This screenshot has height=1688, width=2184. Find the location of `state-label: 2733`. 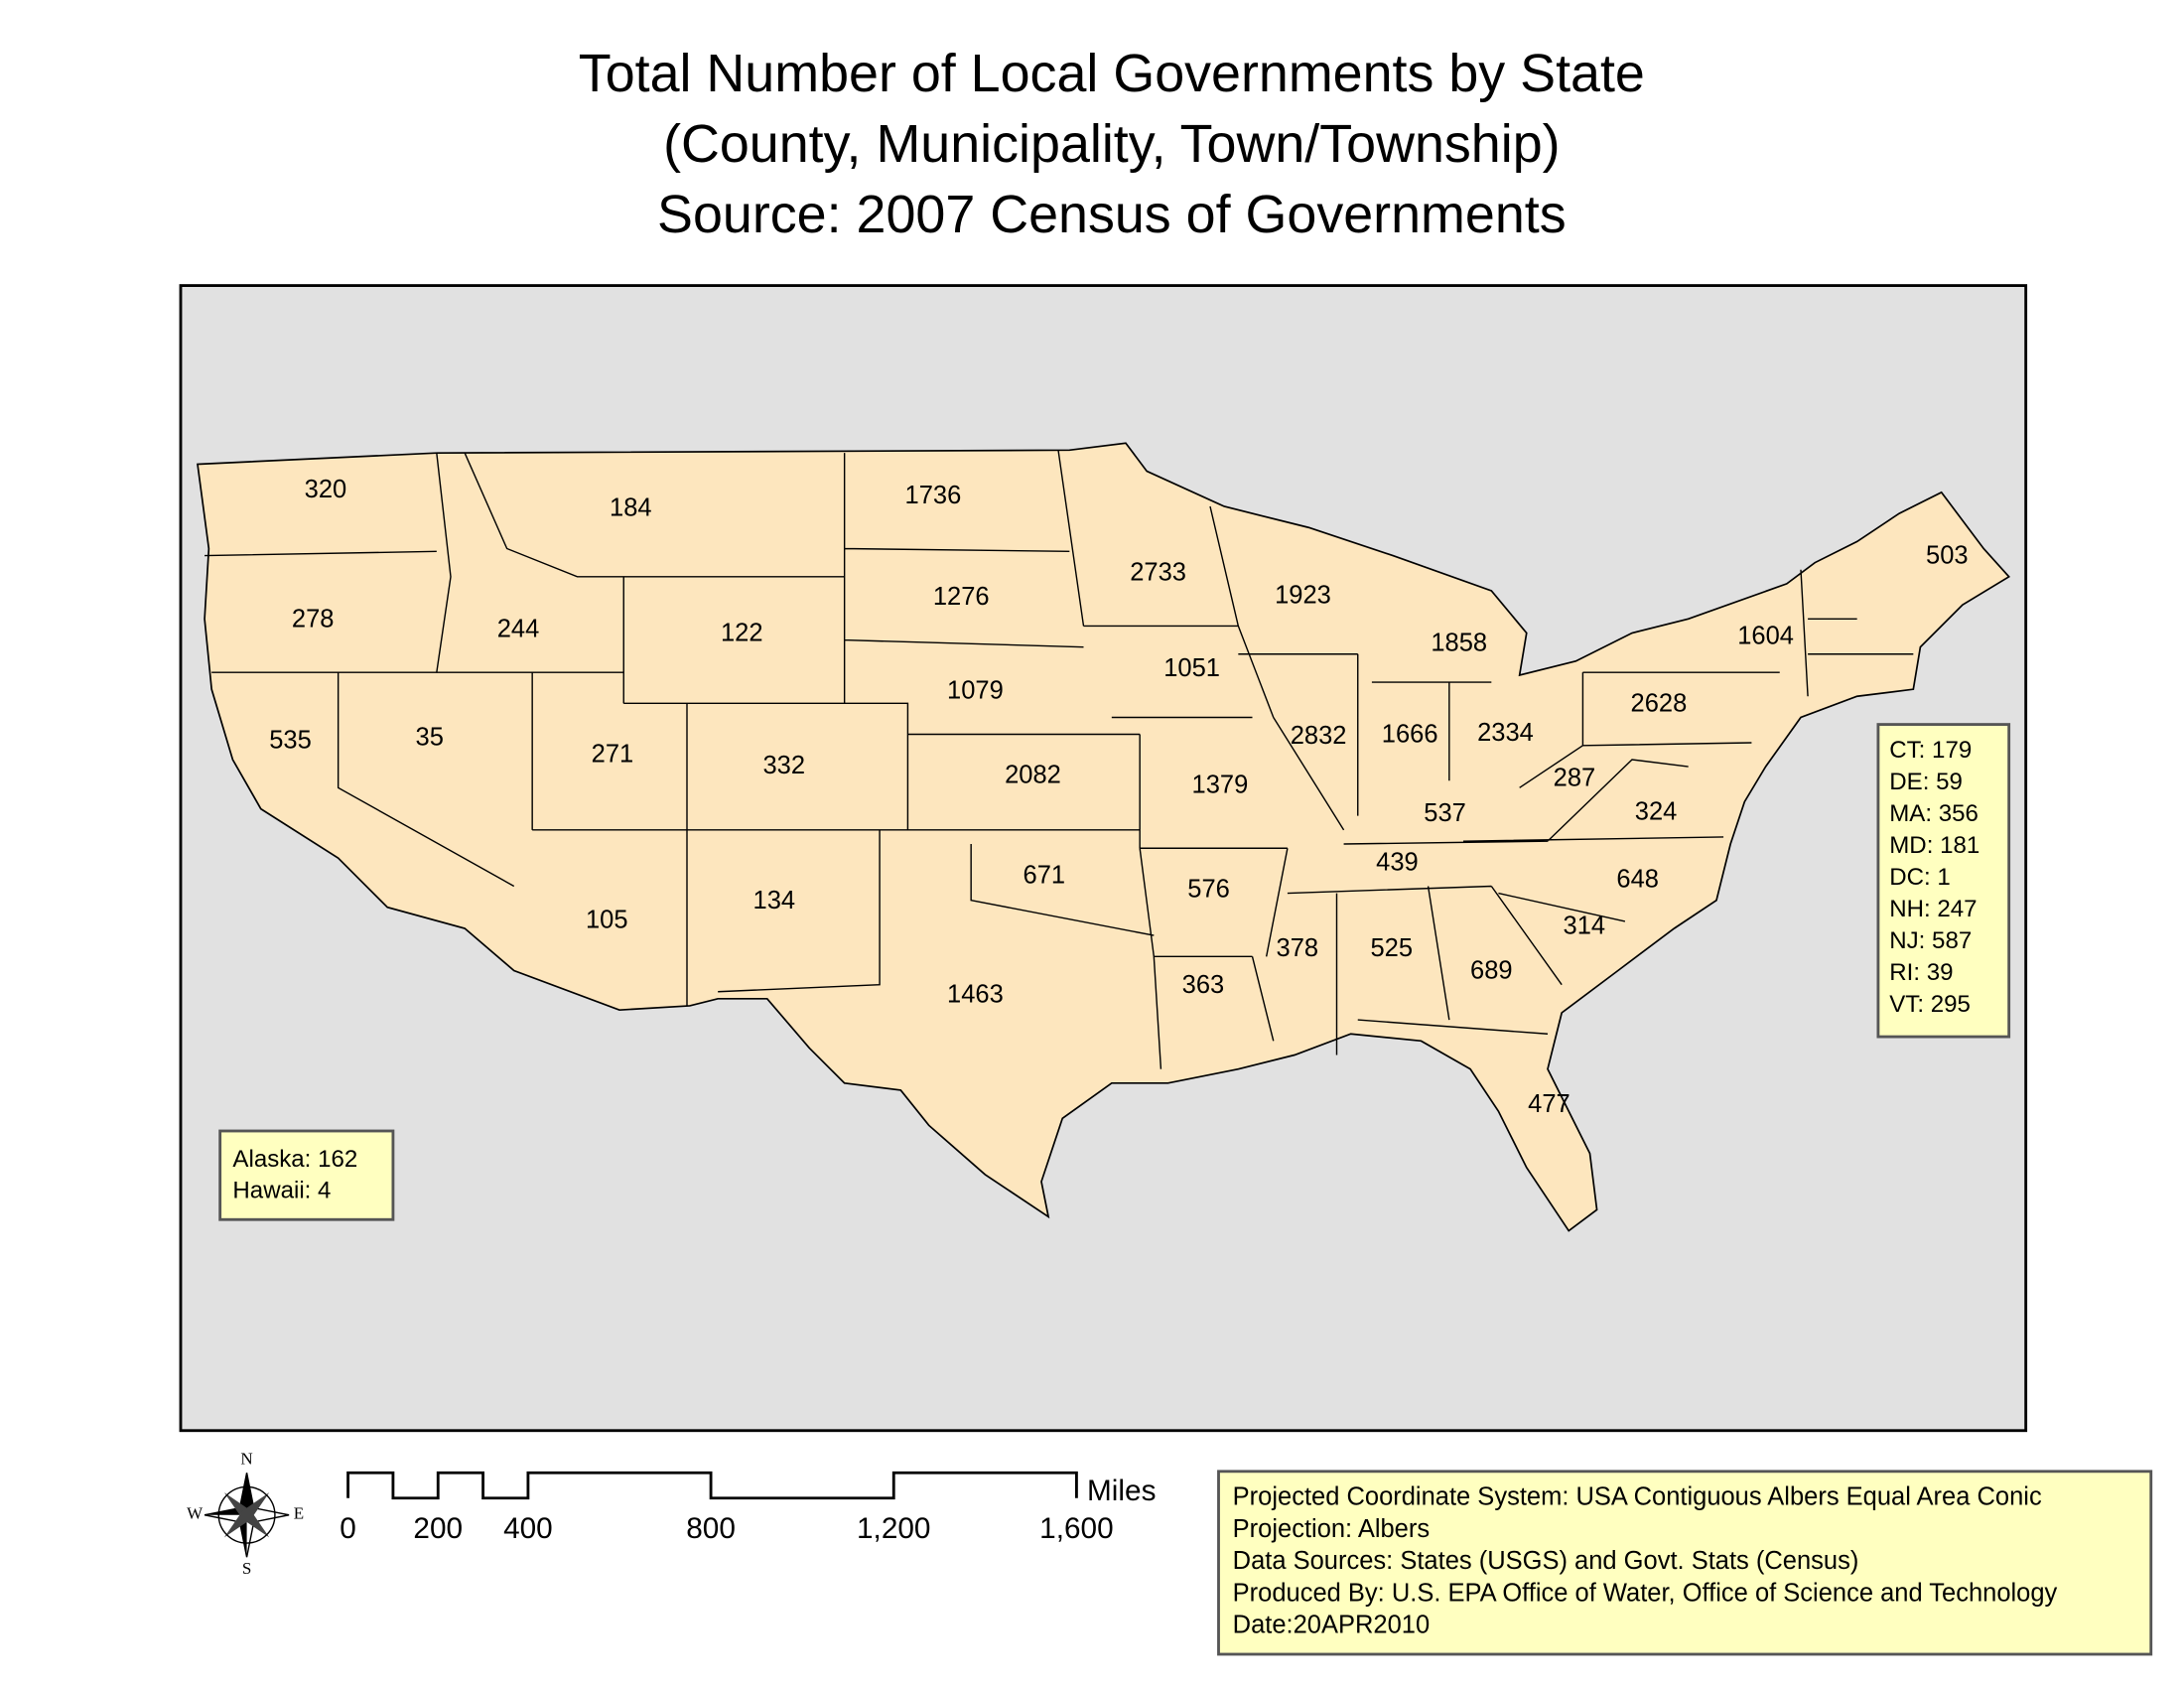

state-label: 2733 is located at coordinates (1158, 573).